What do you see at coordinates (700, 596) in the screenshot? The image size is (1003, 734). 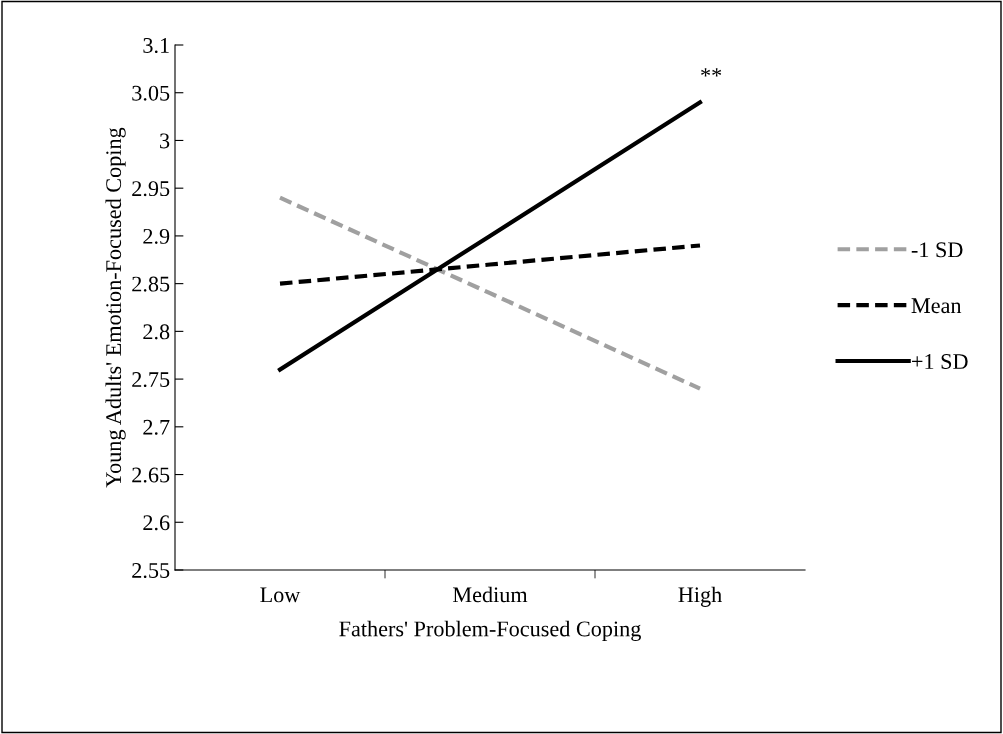 I see `x-tick-label: High` at bounding box center [700, 596].